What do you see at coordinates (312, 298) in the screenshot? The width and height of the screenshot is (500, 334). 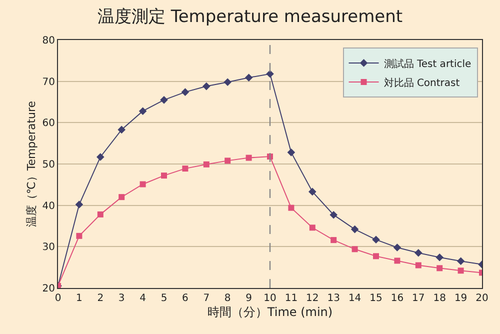 I see `x-tick-label: 12` at bounding box center [312, 298].